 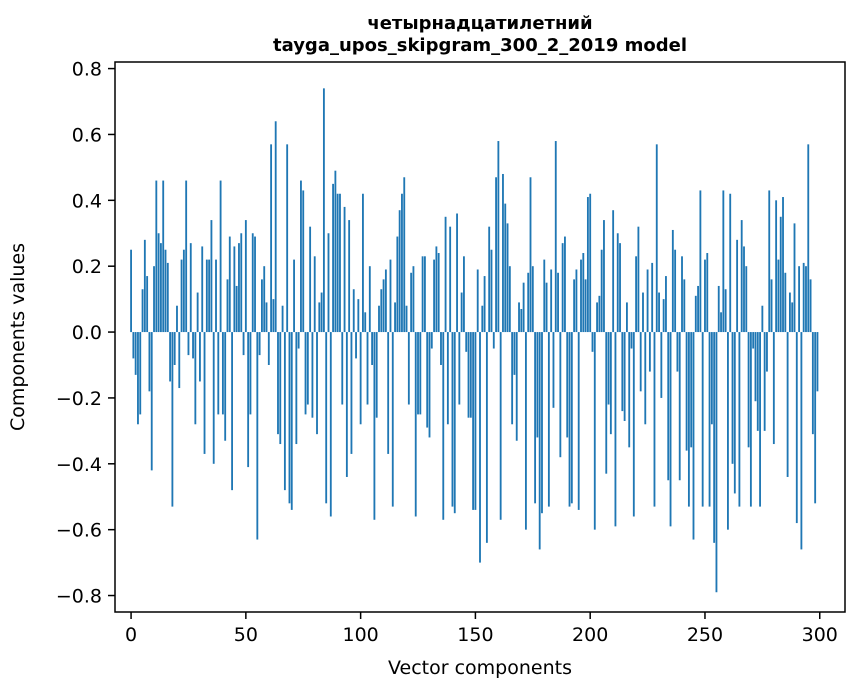 What do you see at coordinates (79, 399) in the screenshot?
I see `y-tick-label: −0.2` at bounding box center [79, 399].